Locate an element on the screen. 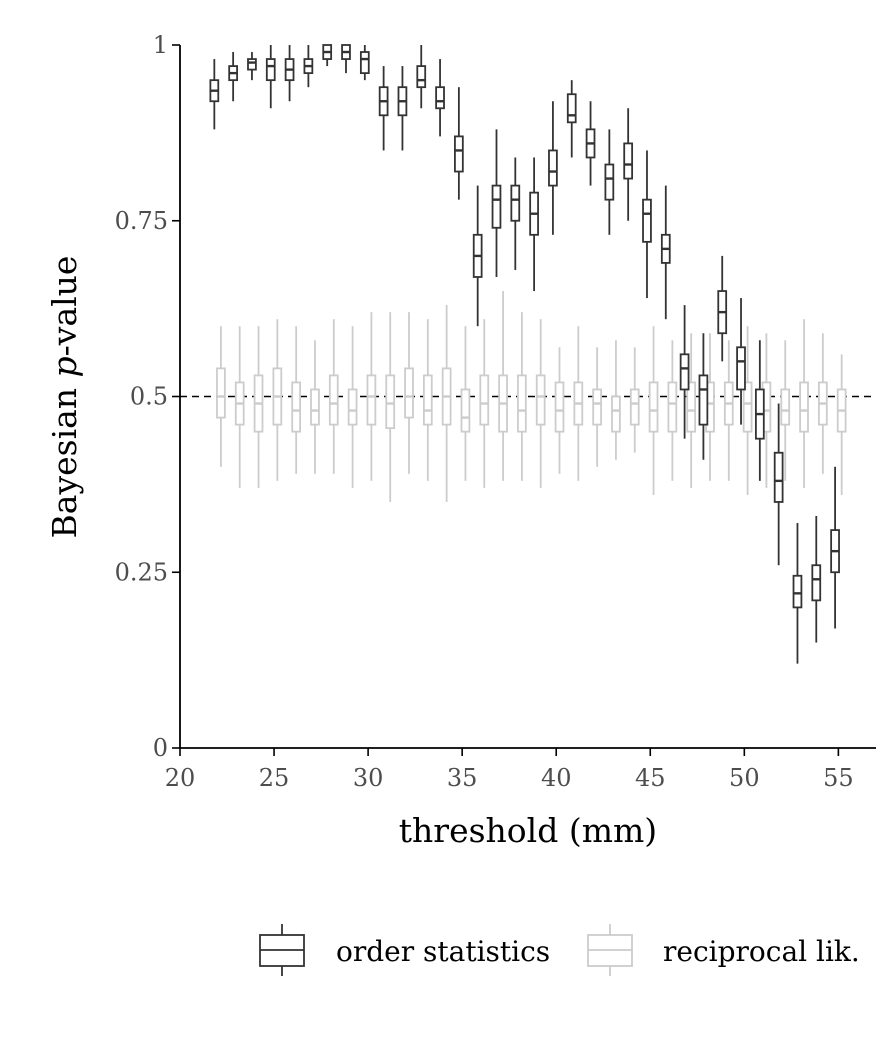 The height and width of the screenshot is (1049, 891). y-tick-label: 0.75 is located at coordinates (141, 221).